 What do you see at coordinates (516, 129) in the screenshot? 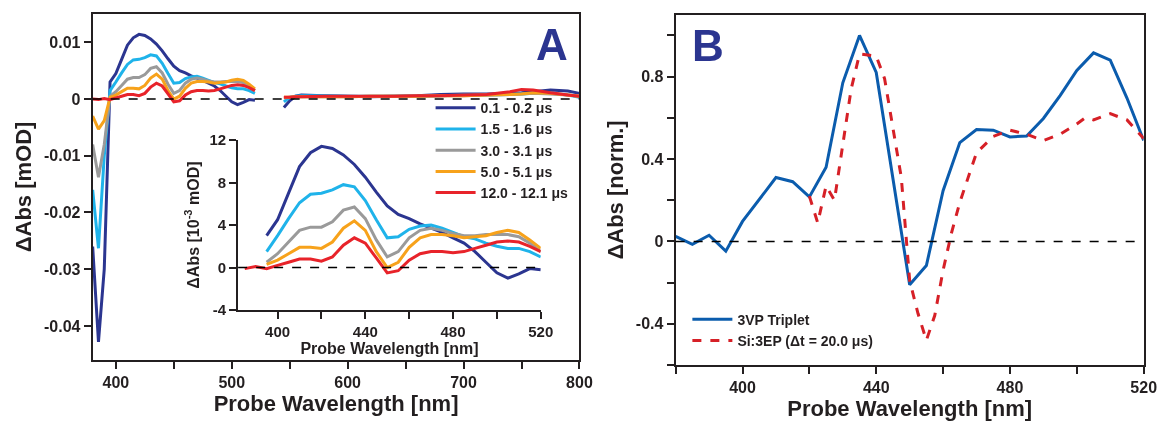
I see `legend-label: 1.5 - 1.6 μs` at bounding box center [516, 129].